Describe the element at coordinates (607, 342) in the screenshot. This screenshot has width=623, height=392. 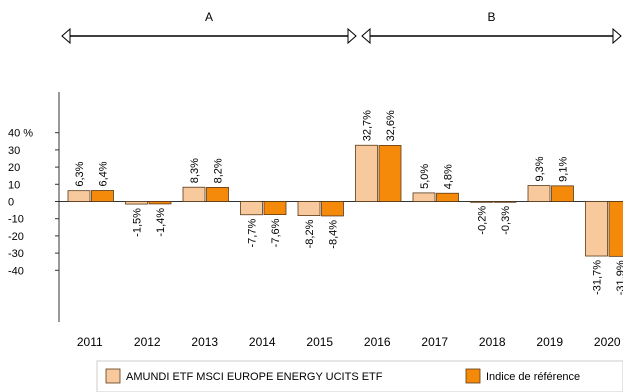
I see `x-tick-label: 2020` at that location.